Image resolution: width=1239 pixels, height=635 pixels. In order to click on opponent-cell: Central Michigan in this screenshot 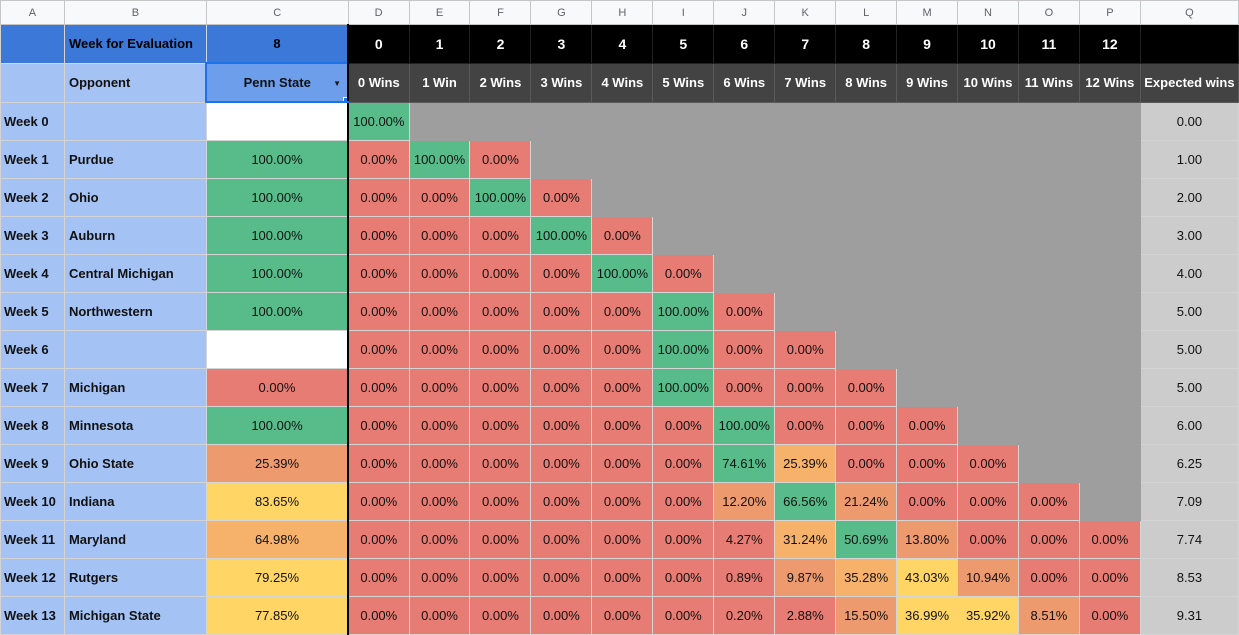, I will do `click(135, 273)`.